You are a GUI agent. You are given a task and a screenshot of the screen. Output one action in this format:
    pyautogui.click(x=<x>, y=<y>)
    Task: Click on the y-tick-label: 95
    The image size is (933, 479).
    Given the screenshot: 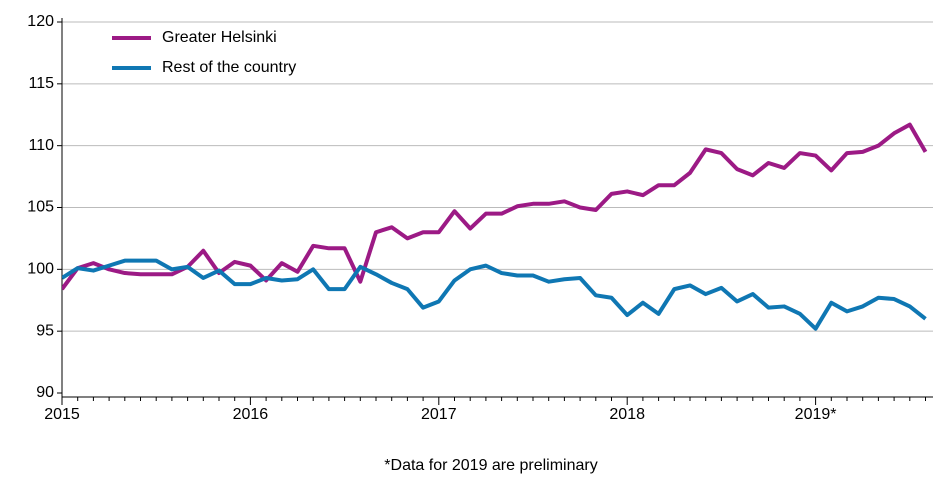 What is the action you would take?
    pyautogui.click(x=45, y=330)
    